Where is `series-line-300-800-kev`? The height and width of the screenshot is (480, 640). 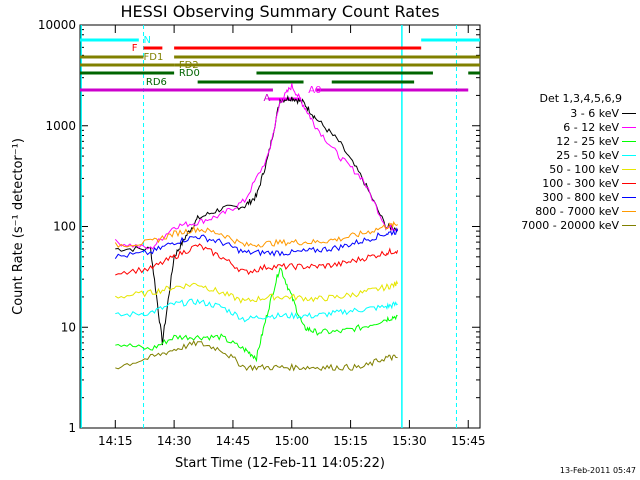
series-line-300-800-kev is located at coordinates (256, 243).